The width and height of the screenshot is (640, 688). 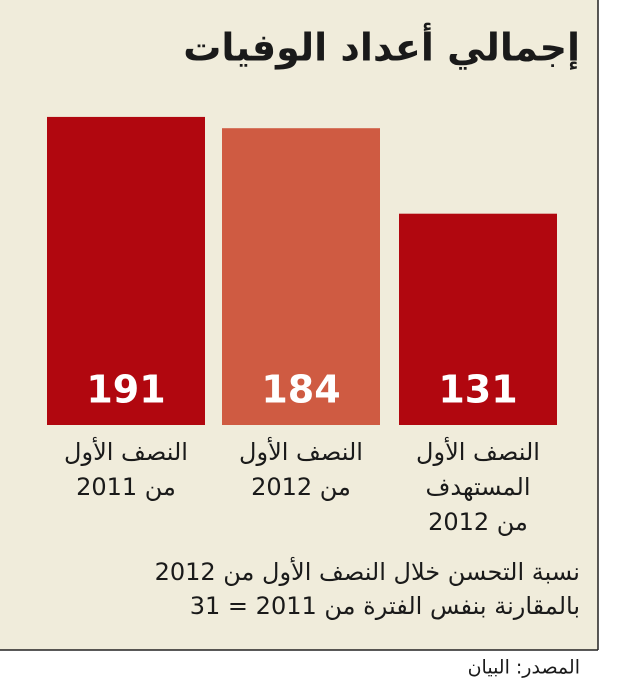 What do you see at coordinates (381, 47) in the screenshot?
I see `chart-title: إجمالي أعداد الوفيات` at bounding box center [381, 47].